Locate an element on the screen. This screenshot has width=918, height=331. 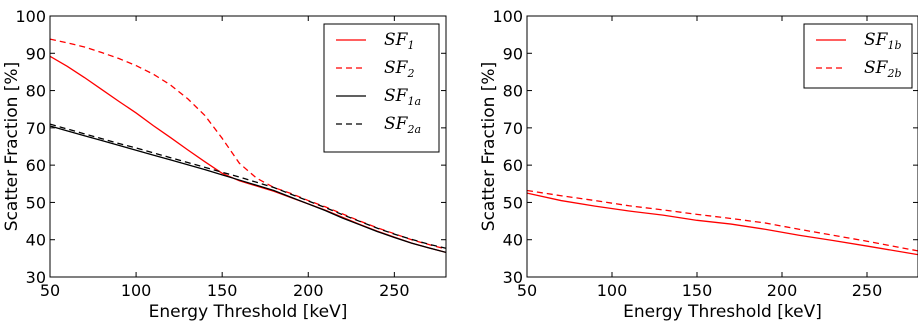
series-line-SF1b is located at coordinates (722, 224).